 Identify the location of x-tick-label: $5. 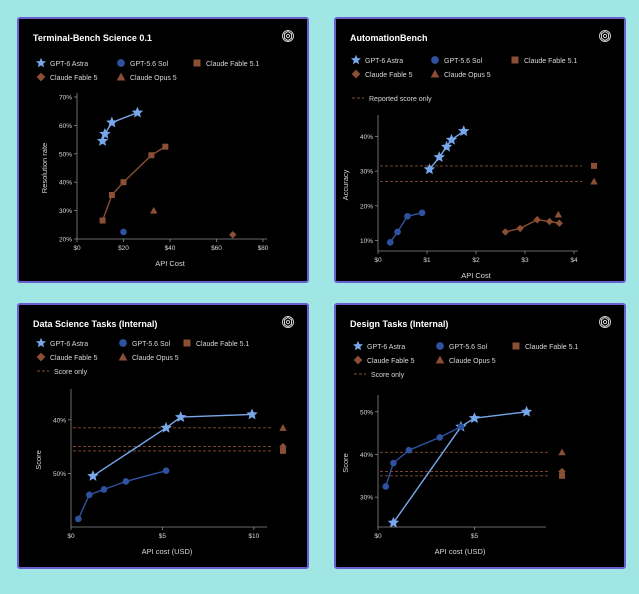
(163, 536).